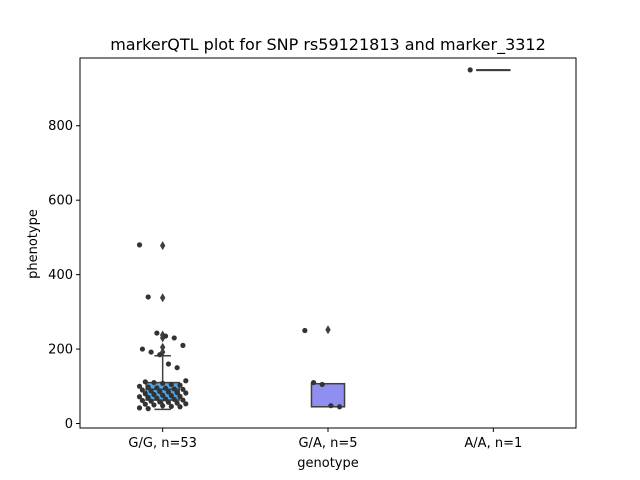  What do you see at coordinates (327, 443) in the screenshot?
I see `x-tick-label: G/A, n=5` at bounding box center [327, 443].